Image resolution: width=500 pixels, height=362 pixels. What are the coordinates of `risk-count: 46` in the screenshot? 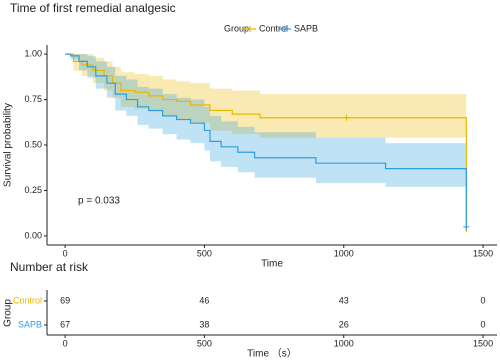 It's located at (204, 300).